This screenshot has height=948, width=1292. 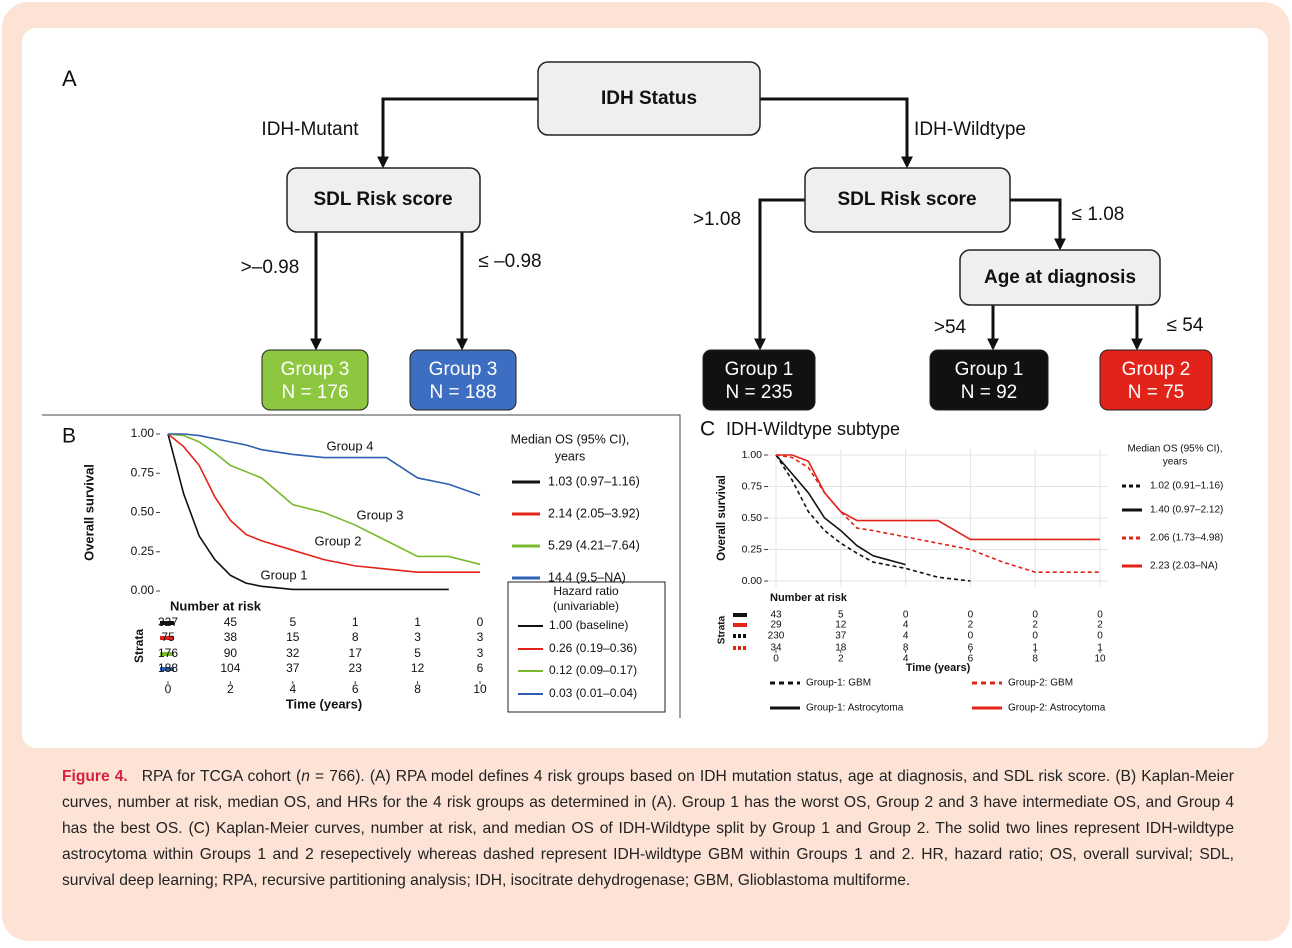 What do you see at coordinates (586, 647) in the screenshot?
I see `hr-box` at bounding box center [586, 647].